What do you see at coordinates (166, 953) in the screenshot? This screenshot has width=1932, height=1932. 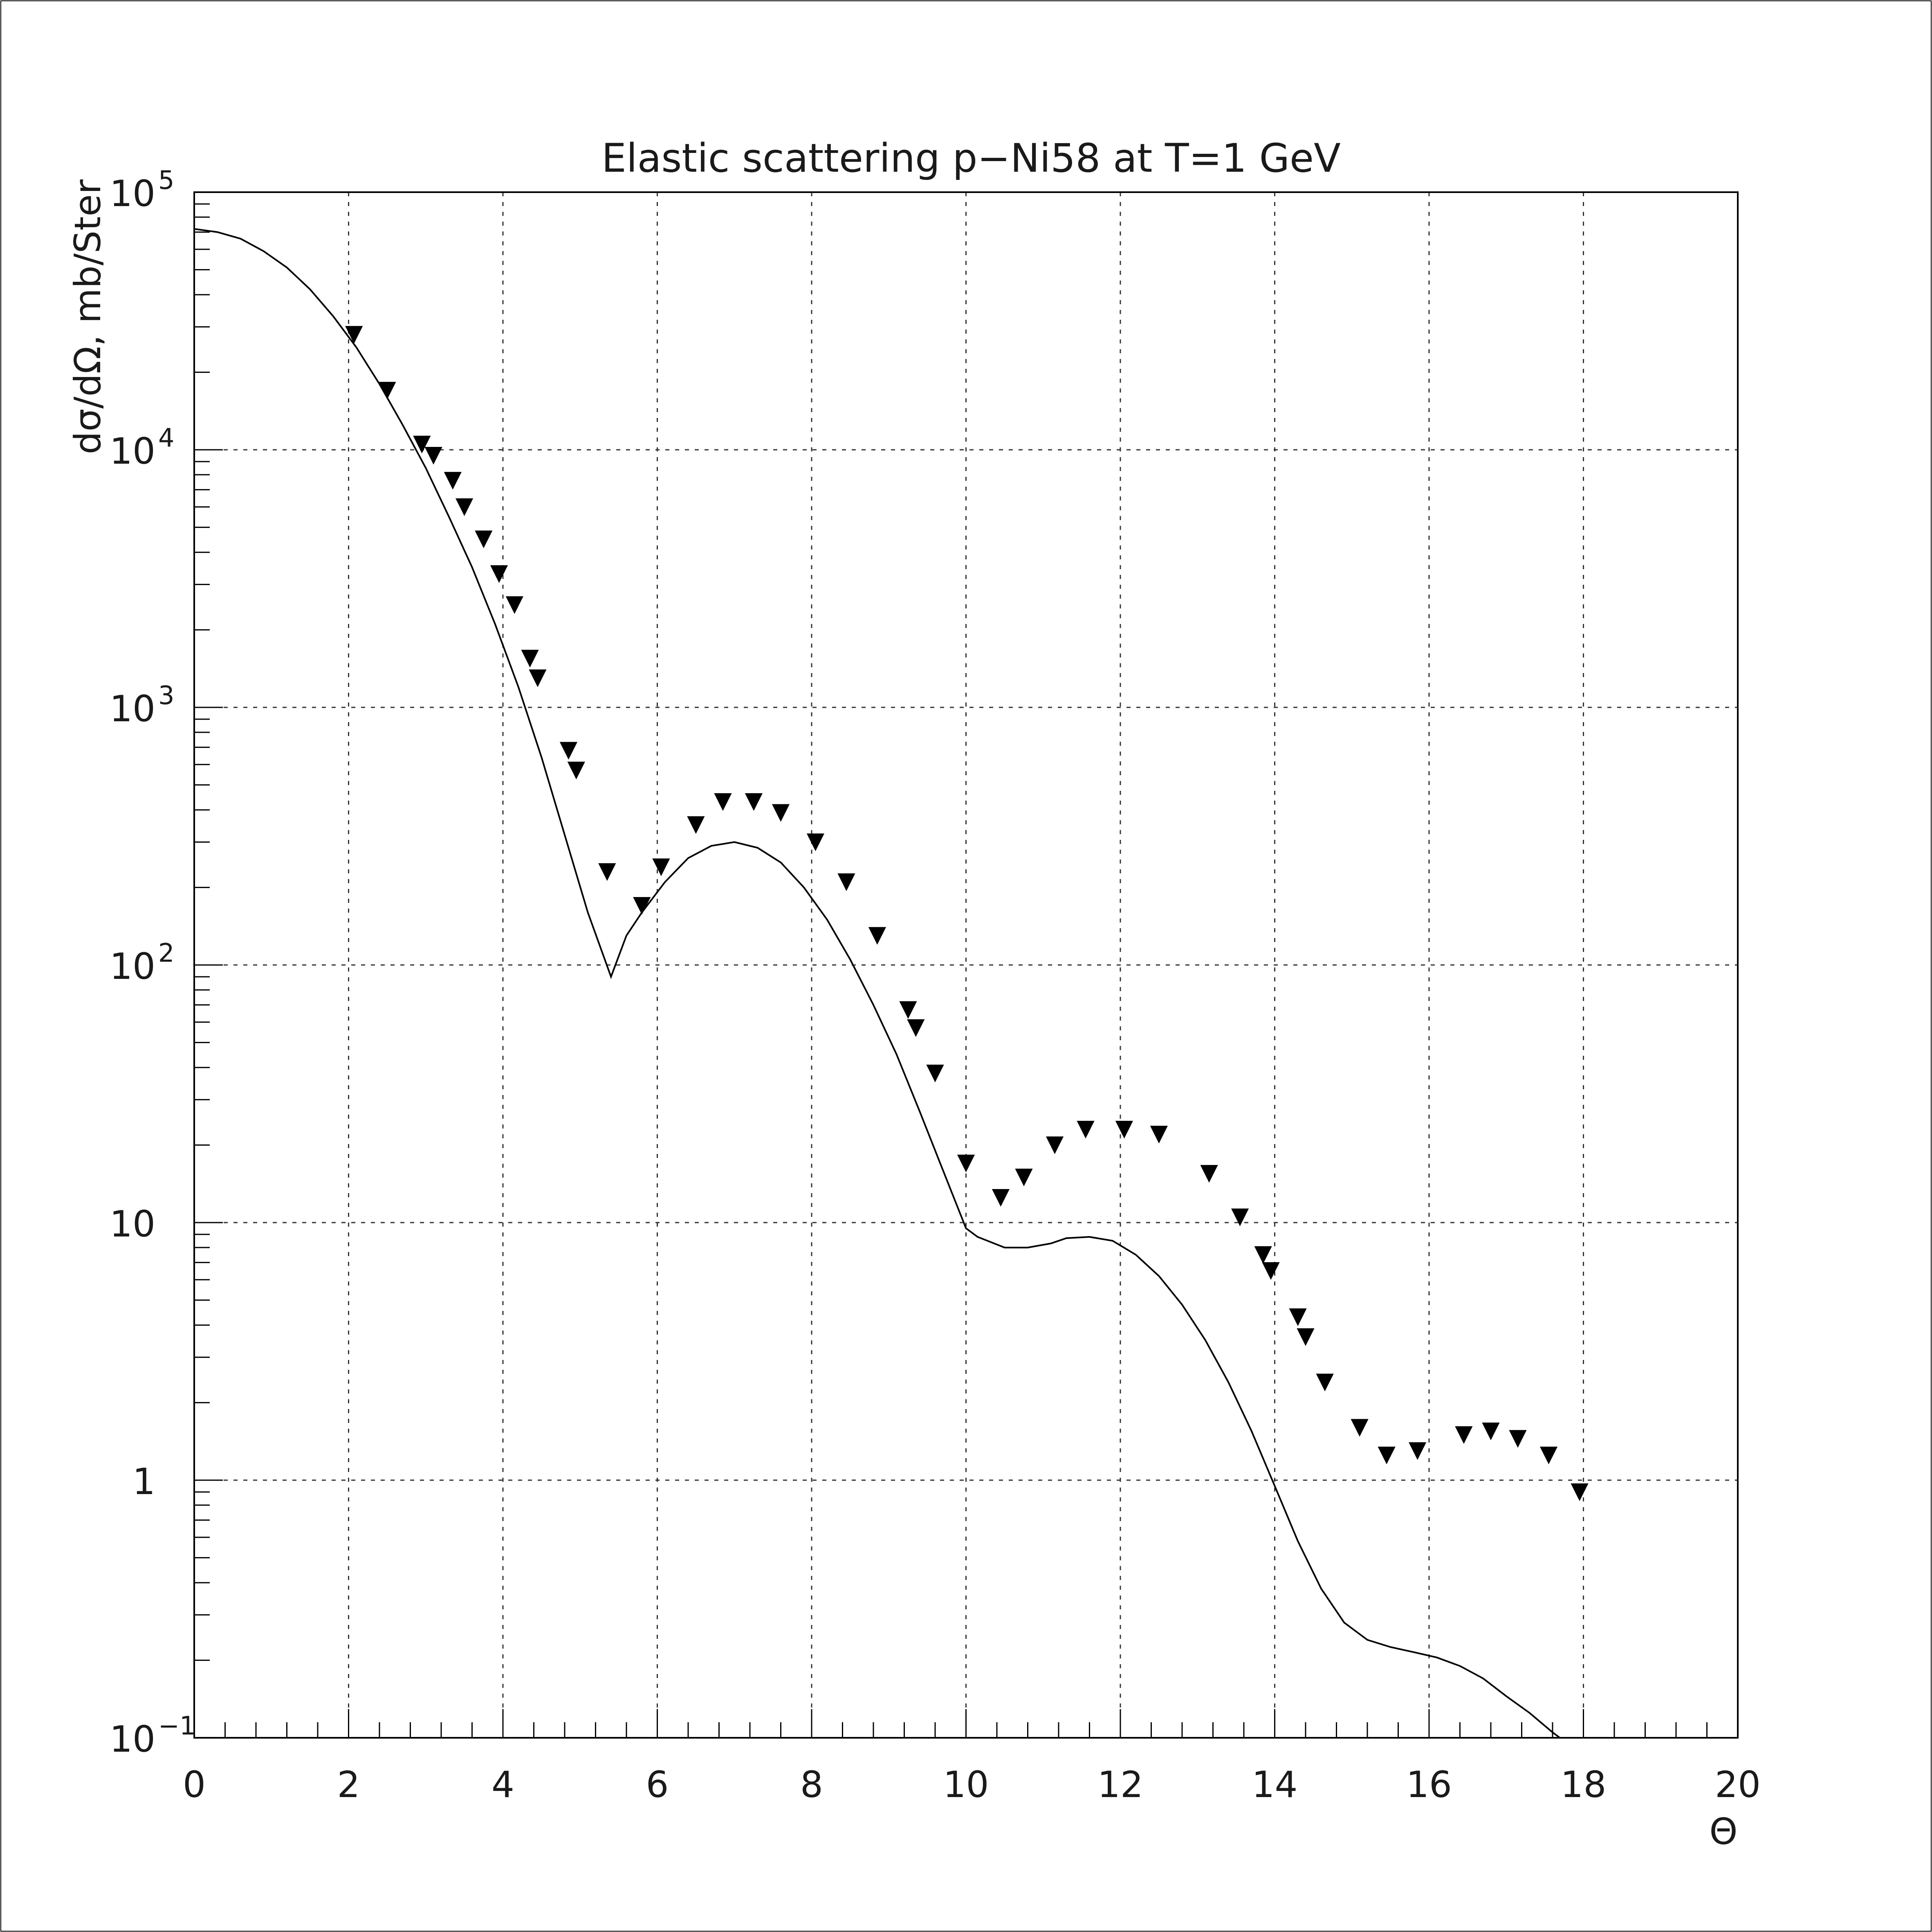 I see `y-tick-exponent: 2` at bounding box center [166, 953].